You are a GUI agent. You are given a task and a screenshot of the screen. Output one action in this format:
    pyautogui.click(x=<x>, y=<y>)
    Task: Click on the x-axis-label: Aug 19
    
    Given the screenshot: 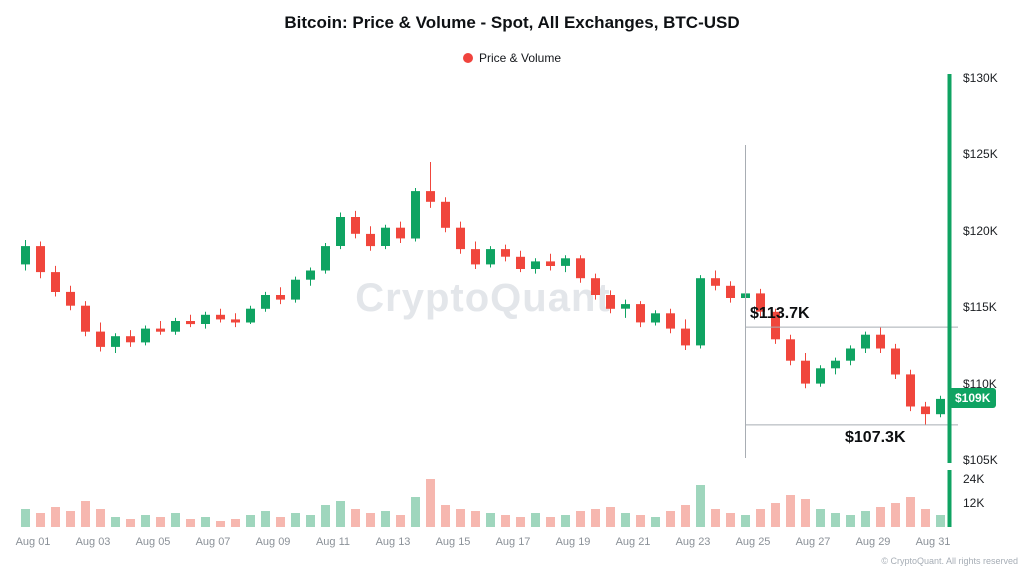 What is the action you would take?
    pyautogui.click(x=573, y=542)
    